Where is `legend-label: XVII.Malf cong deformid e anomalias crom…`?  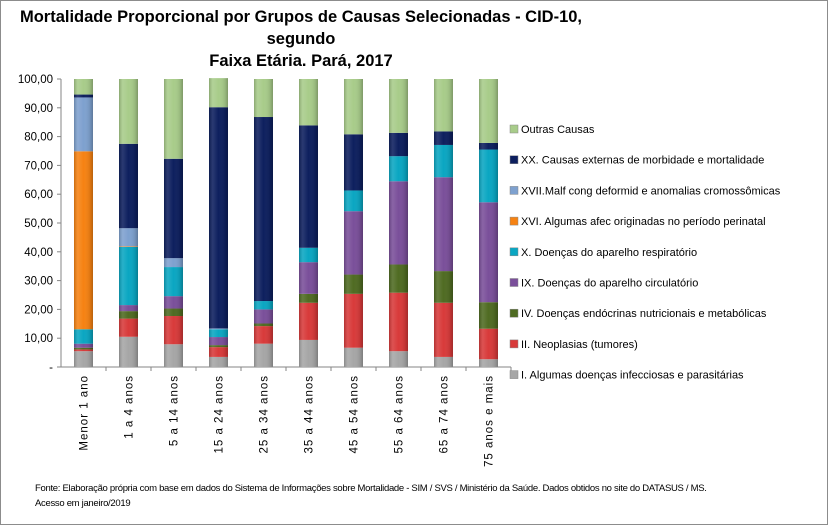 legend-label: XVII.Malf cong deformid e anomalias crom… is located at coordinates (651, 191).